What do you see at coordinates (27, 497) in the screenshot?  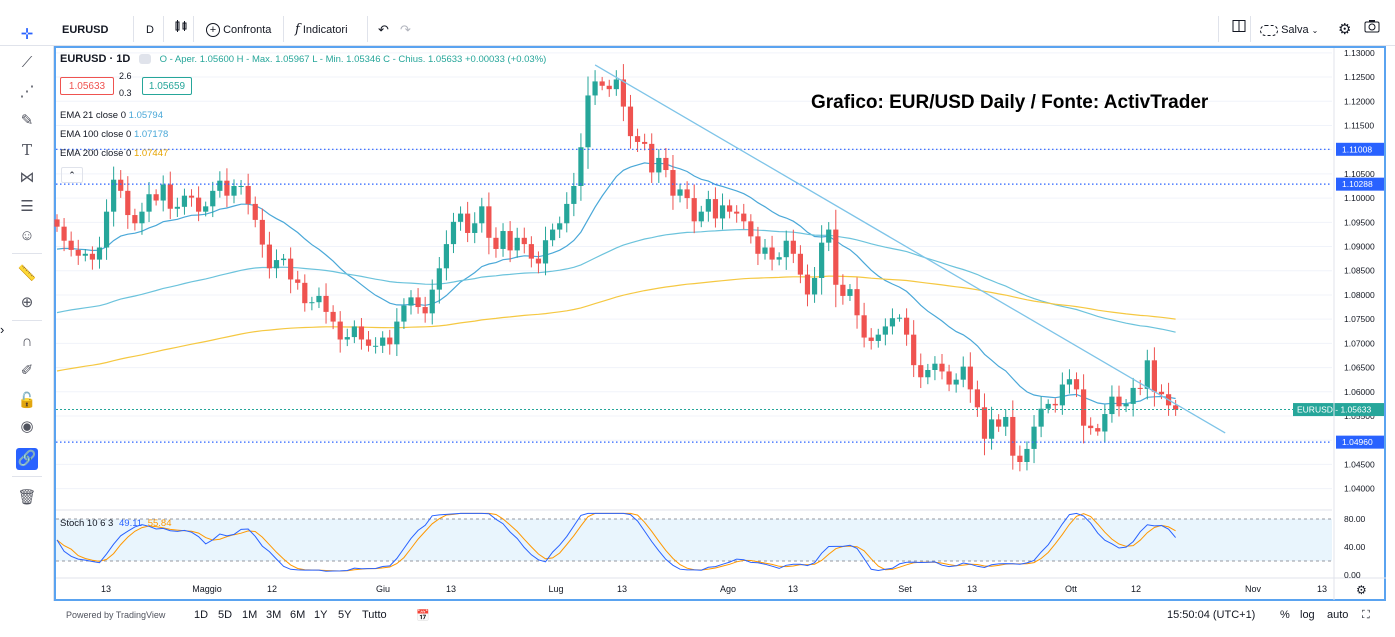 I see `trash-icon: 🗑` at bounding box center [27, 497].